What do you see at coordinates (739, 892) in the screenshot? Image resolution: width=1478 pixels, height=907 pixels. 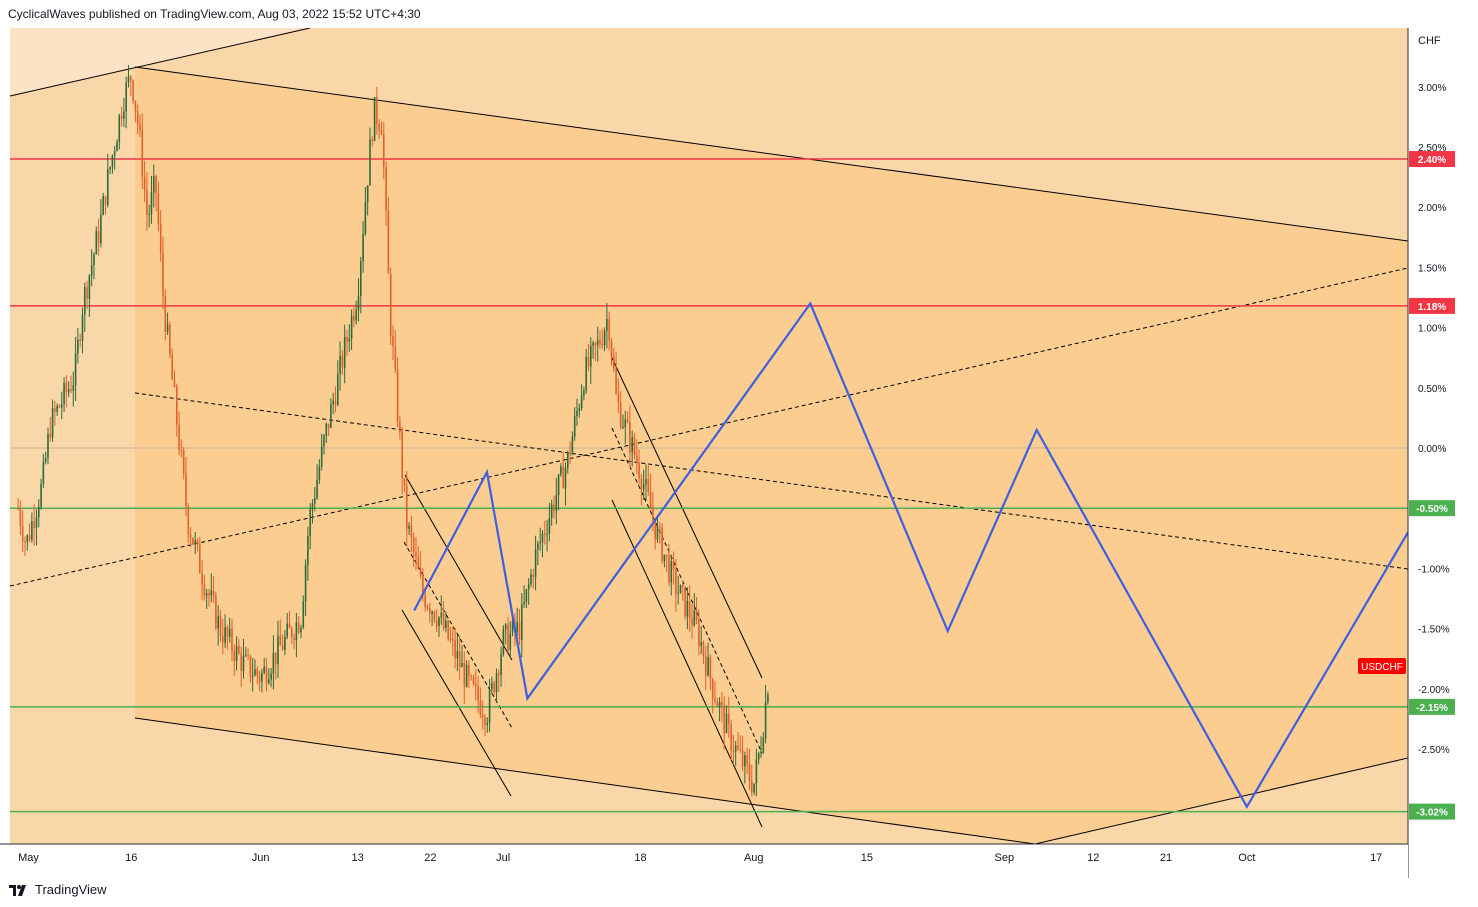 I see `footer-bar: TradingView` at bounding box center [739, 892].